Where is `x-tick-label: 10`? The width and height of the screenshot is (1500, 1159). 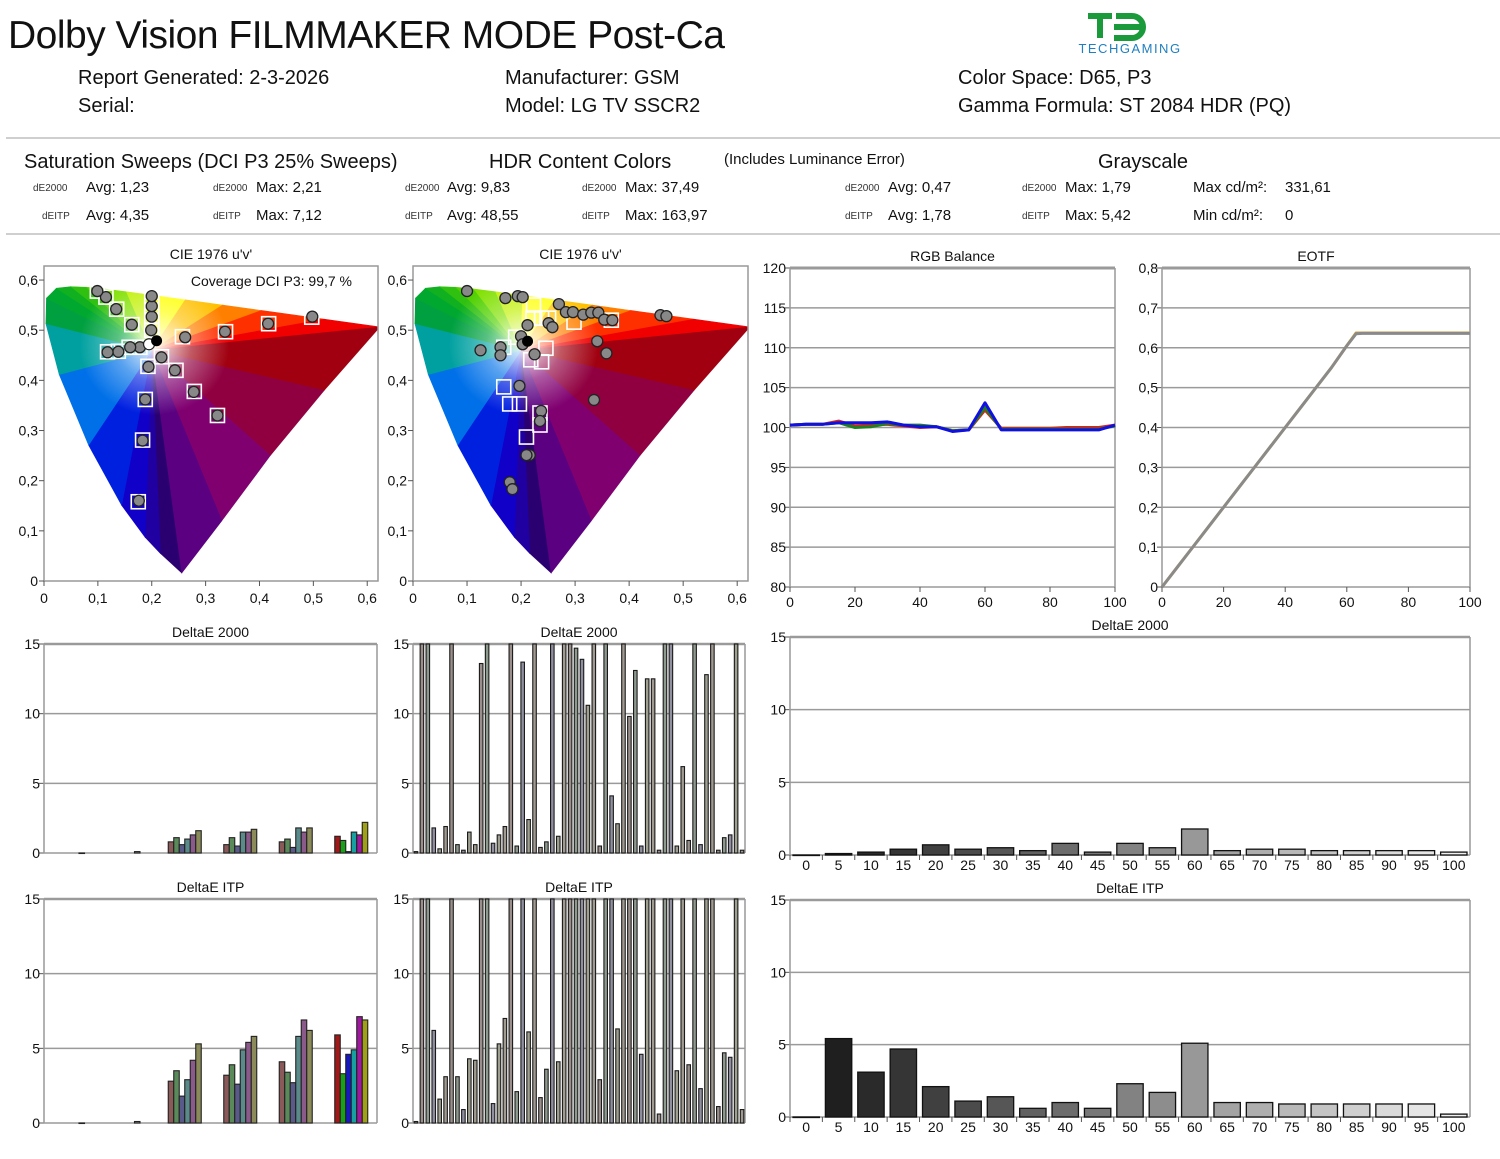
x-tick-label: 10 is located at coordinates (871, 1127).